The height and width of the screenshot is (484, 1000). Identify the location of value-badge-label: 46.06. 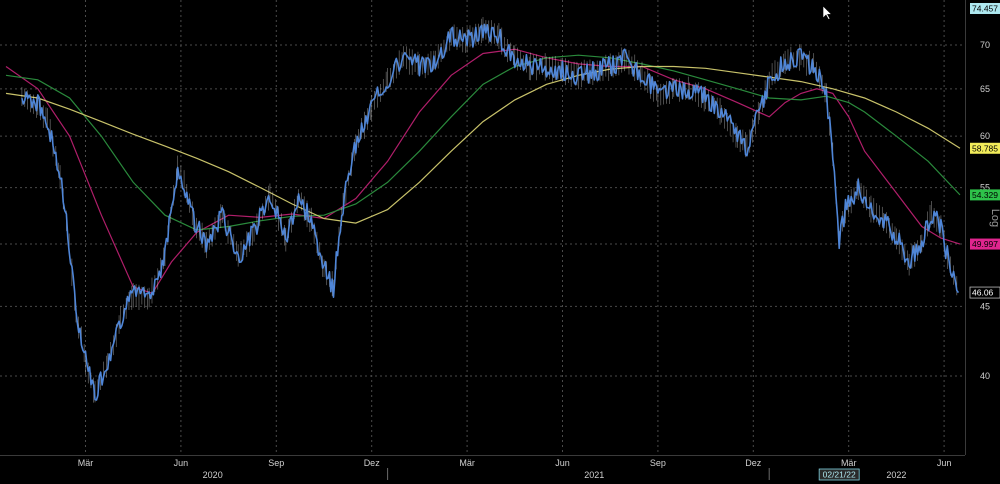
(983, 293).